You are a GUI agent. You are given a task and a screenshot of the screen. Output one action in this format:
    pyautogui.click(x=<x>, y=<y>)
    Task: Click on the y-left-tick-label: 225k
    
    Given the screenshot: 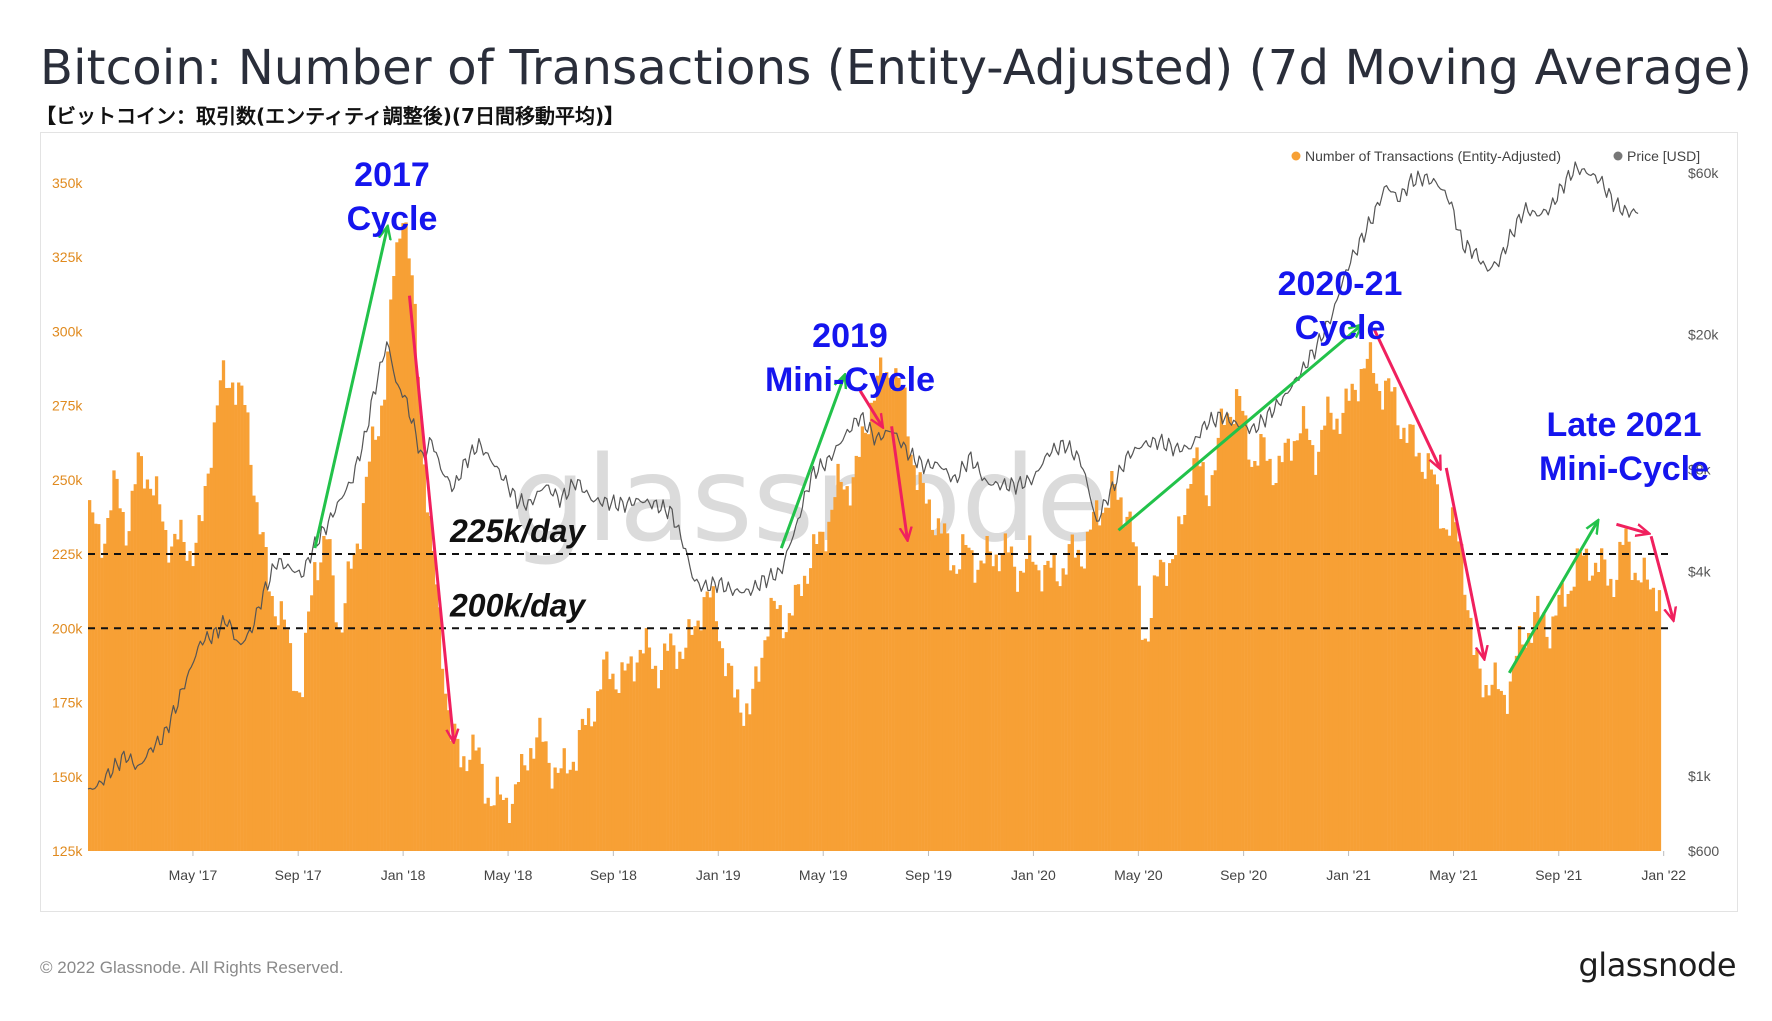 What is the action you would take?
    pyautogui.click(x=67, y=554)
    